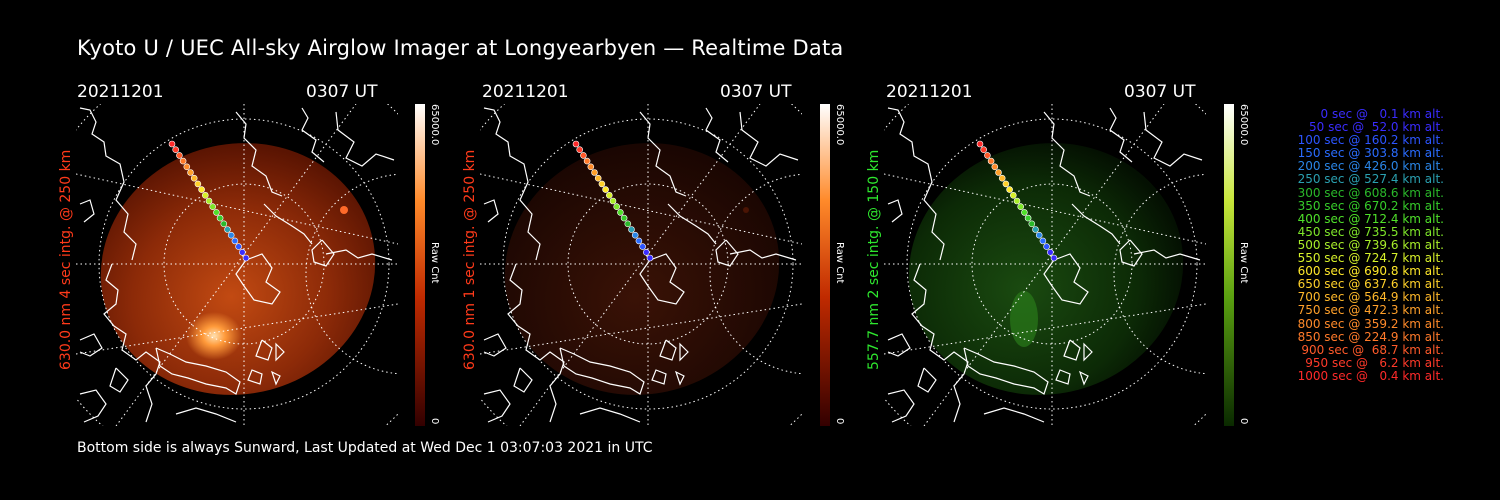 The height and width of the screenshot is (500, 1500). Describe the element at coordinates (66, 259) in the screenshot. I see `panel1-side-label: 630.0 nm 4 sec intg. @ 250 km` at that location.